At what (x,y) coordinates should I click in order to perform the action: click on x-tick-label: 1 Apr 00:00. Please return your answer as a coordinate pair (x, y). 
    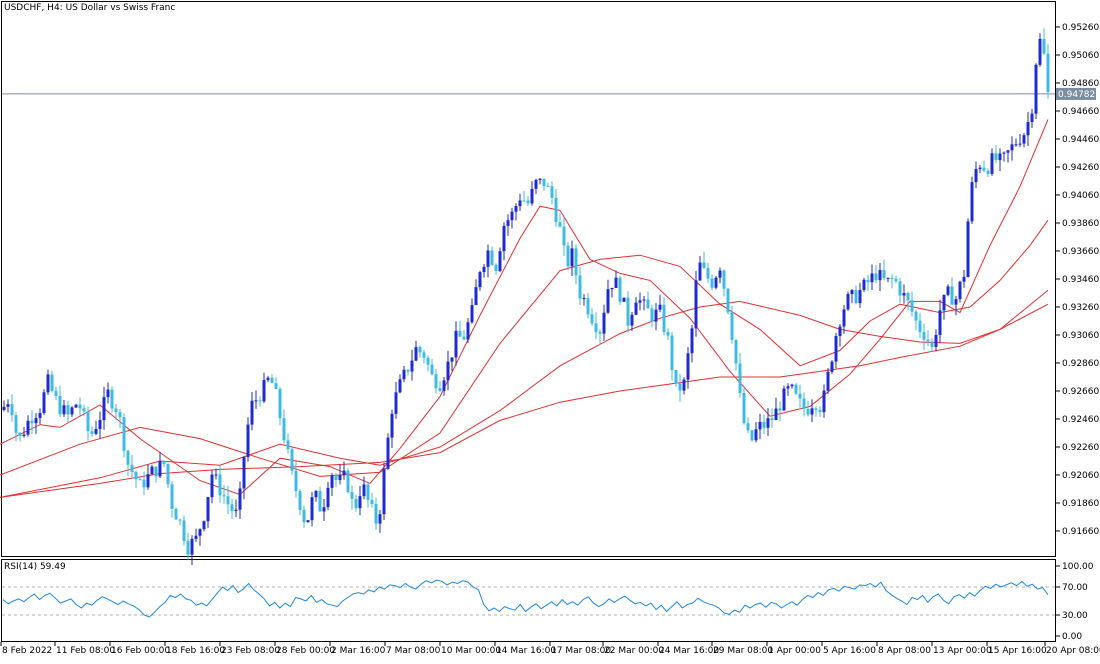
    Looking at the image, I should click on (794, 651).